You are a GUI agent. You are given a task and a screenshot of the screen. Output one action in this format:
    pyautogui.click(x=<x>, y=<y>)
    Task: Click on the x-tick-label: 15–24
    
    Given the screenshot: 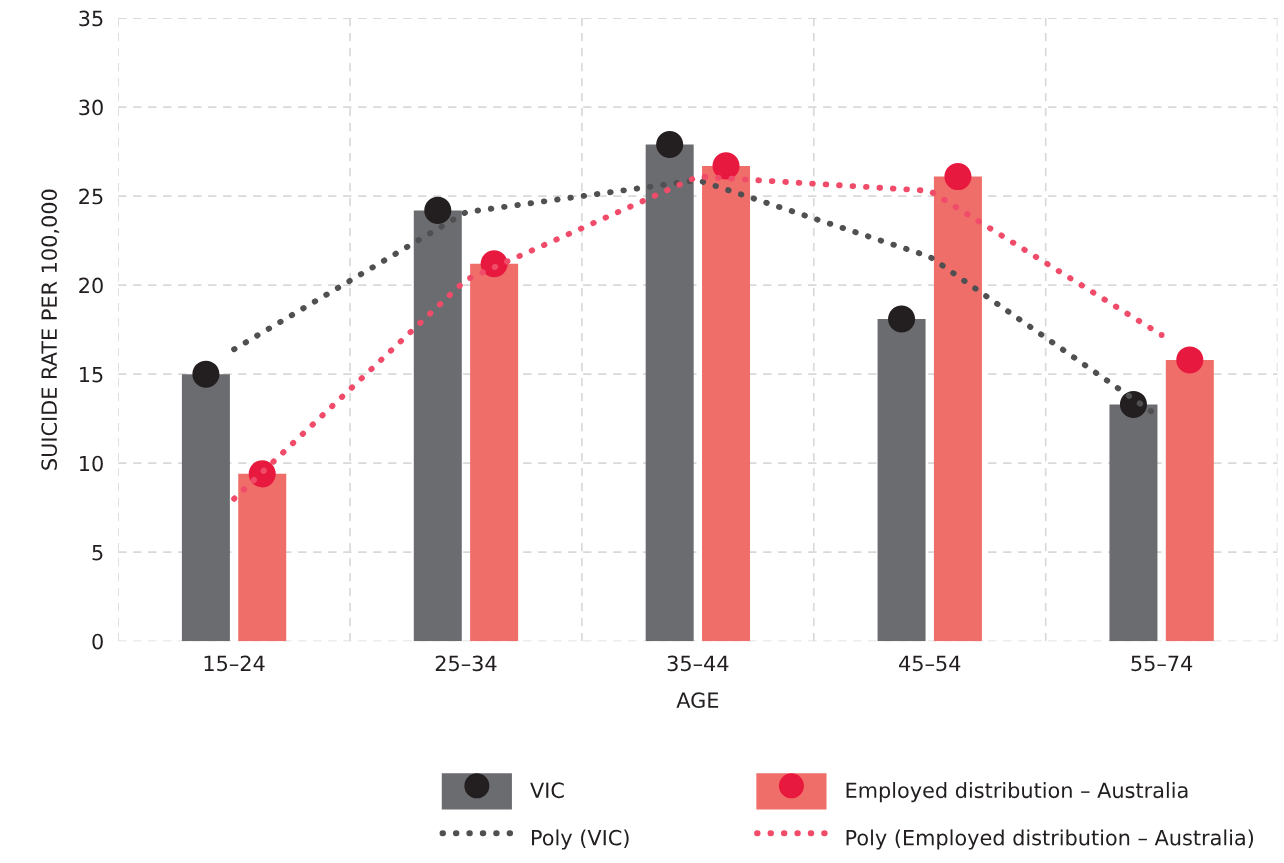 What is the action you would take?
    pyautogui.click(x=234, y=663)
    